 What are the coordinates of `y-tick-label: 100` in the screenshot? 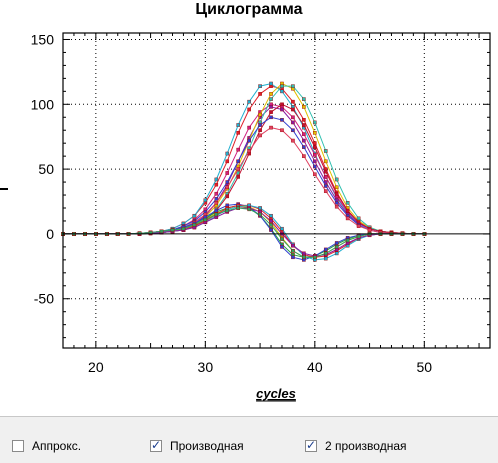 It's located at (43, 104).